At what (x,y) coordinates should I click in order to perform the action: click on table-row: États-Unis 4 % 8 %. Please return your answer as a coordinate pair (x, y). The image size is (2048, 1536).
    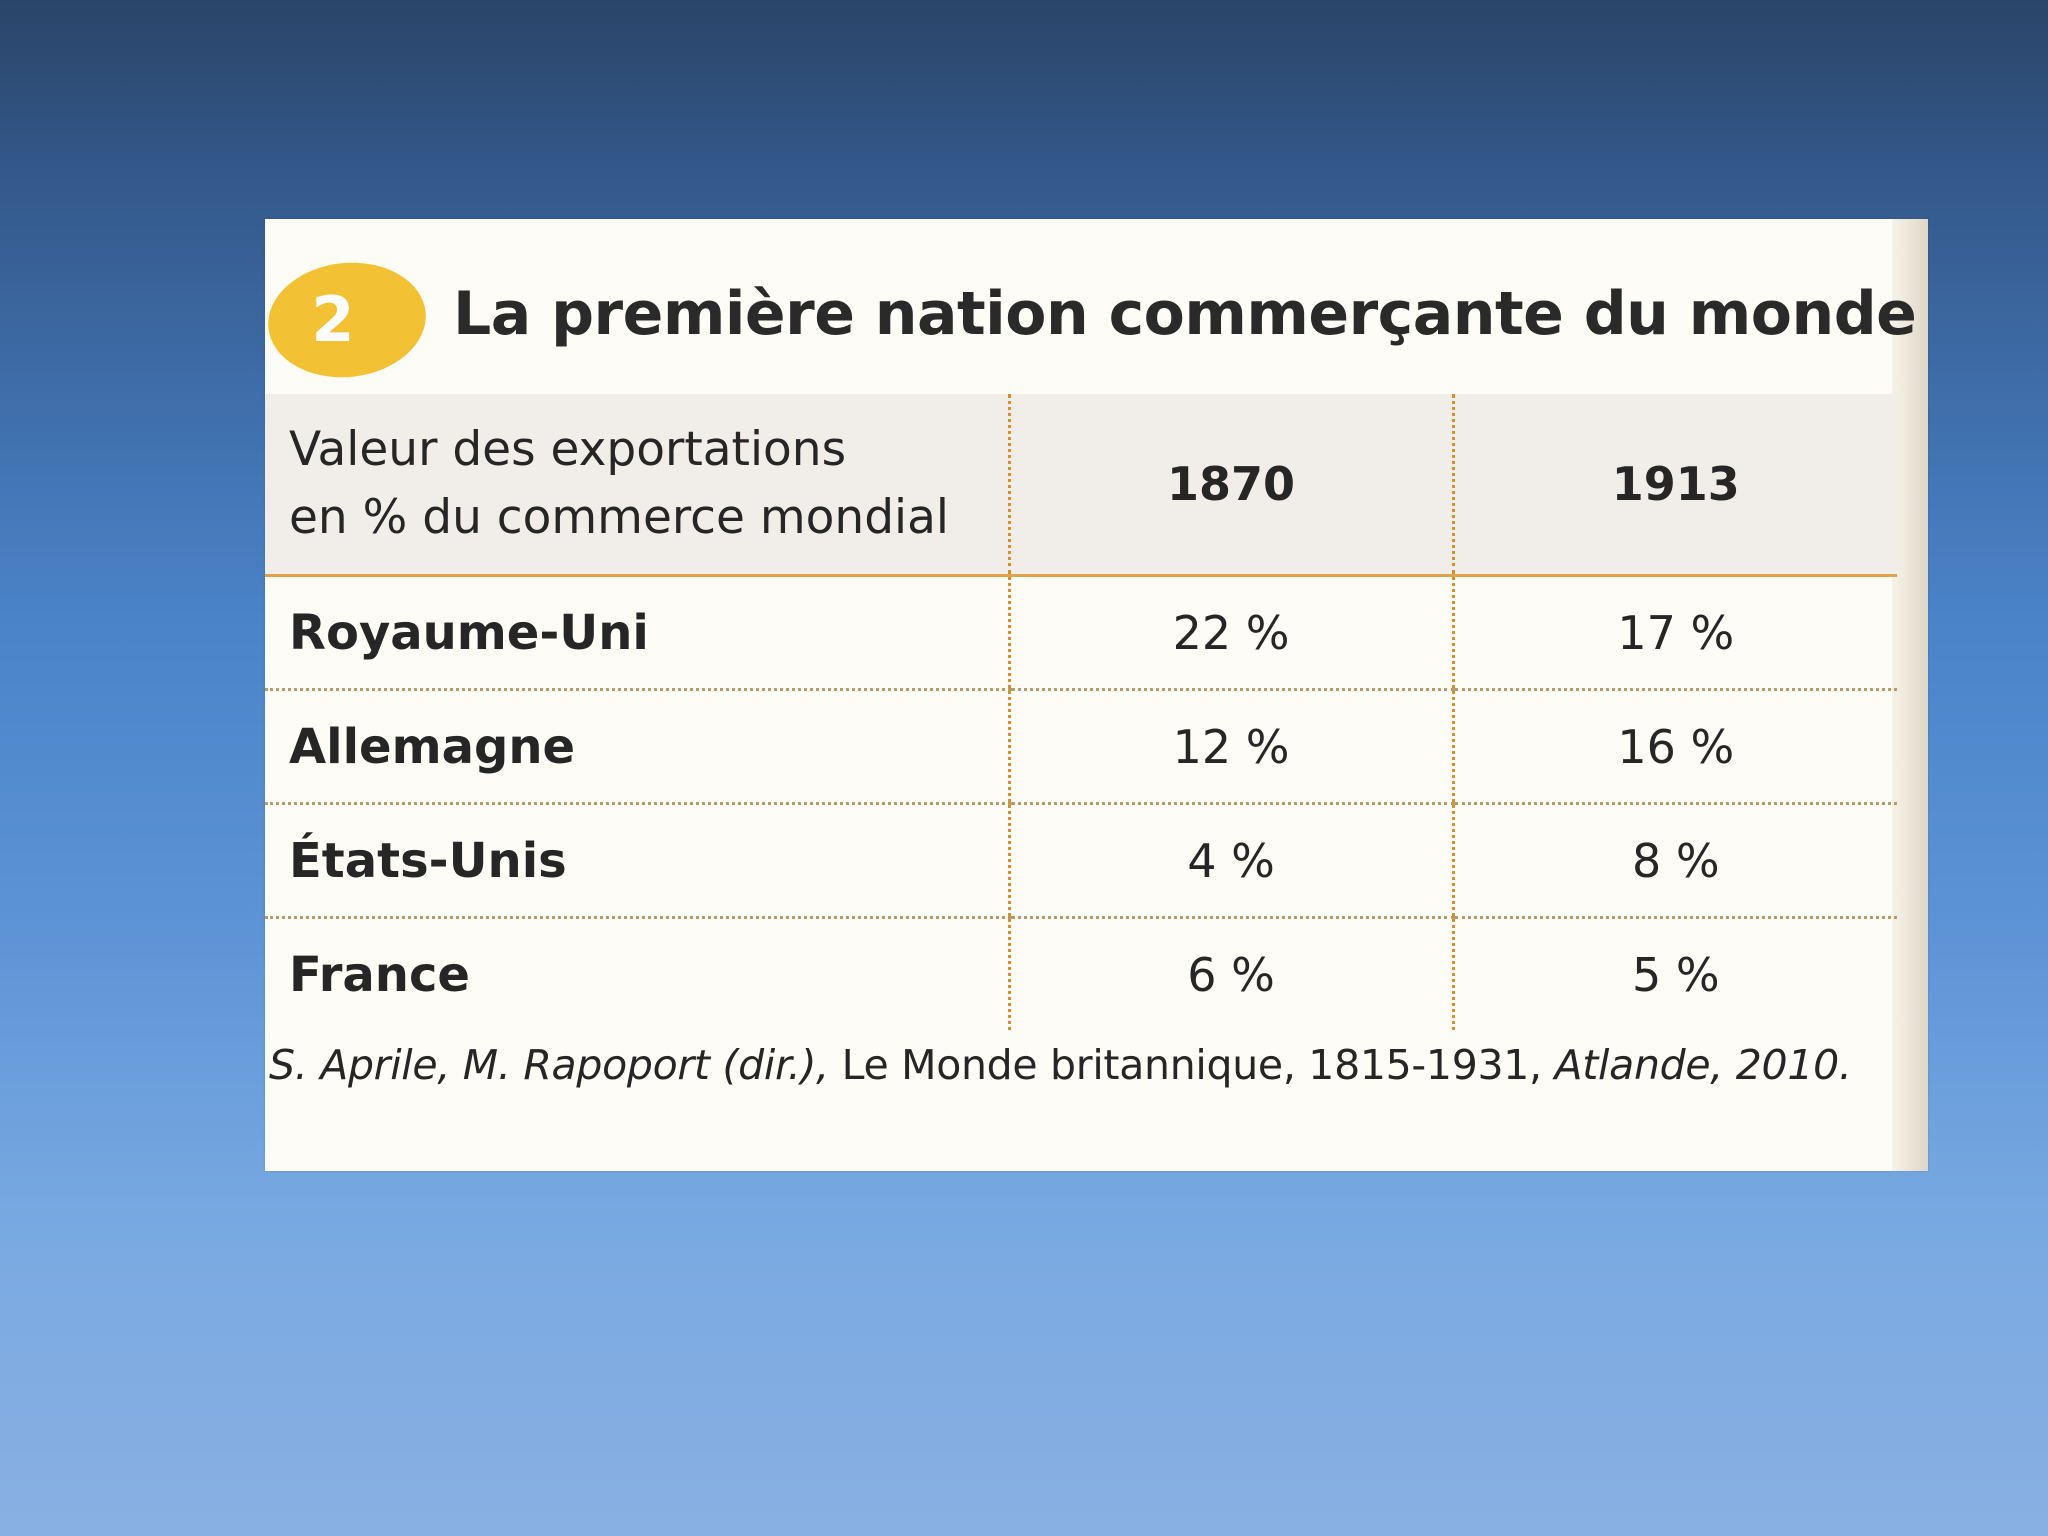
    Looking at the image, I should click on (1081, 861).